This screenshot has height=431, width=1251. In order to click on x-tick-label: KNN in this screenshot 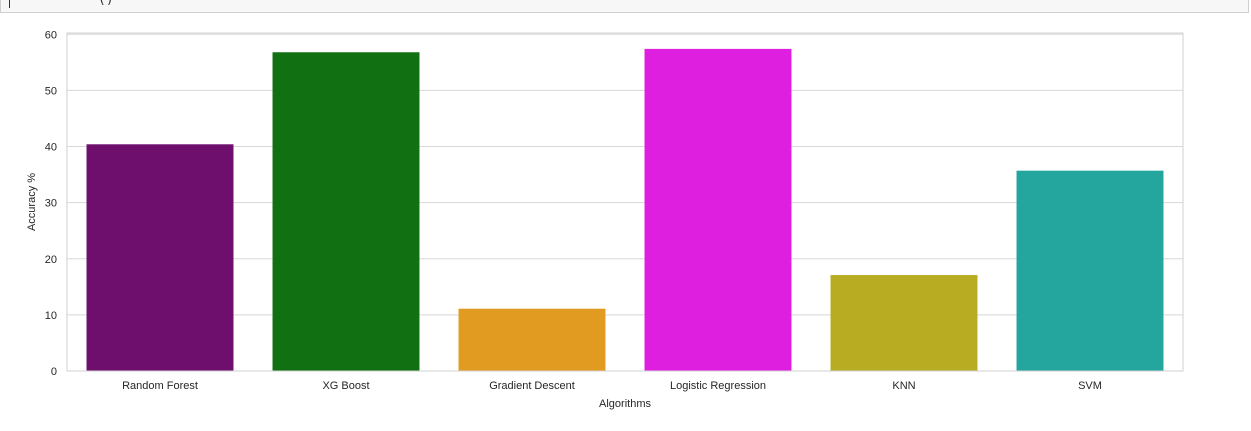, I will do `click(903, 386)`.